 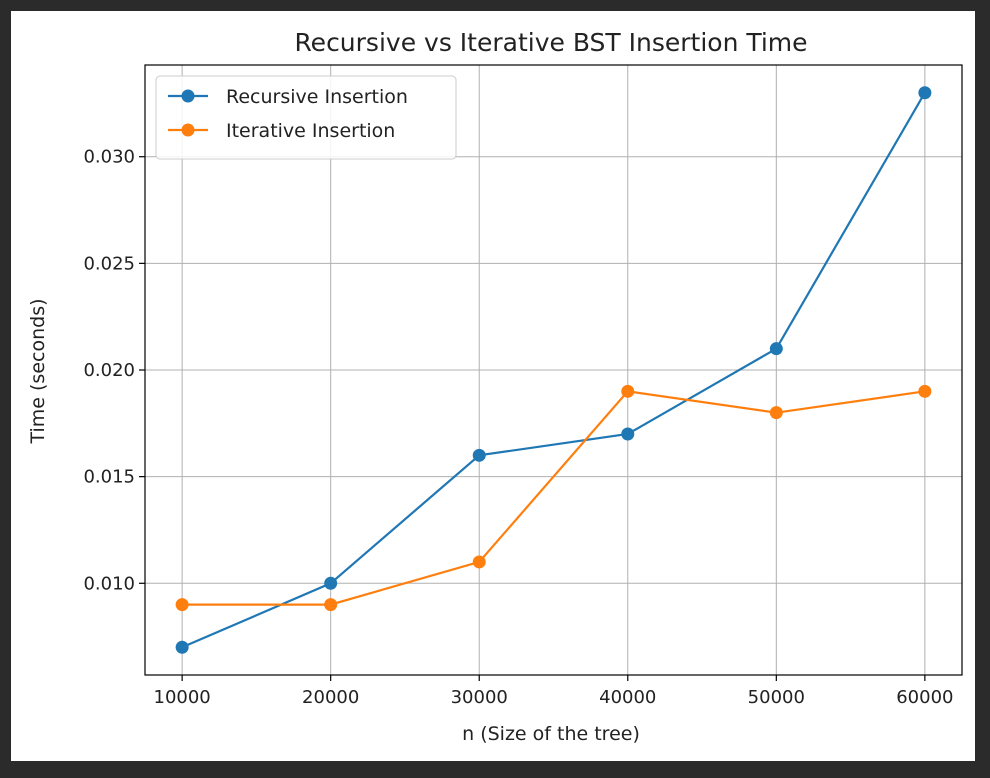 I want to click on y-tick-label: 0.030, so click(x=109, y=157).